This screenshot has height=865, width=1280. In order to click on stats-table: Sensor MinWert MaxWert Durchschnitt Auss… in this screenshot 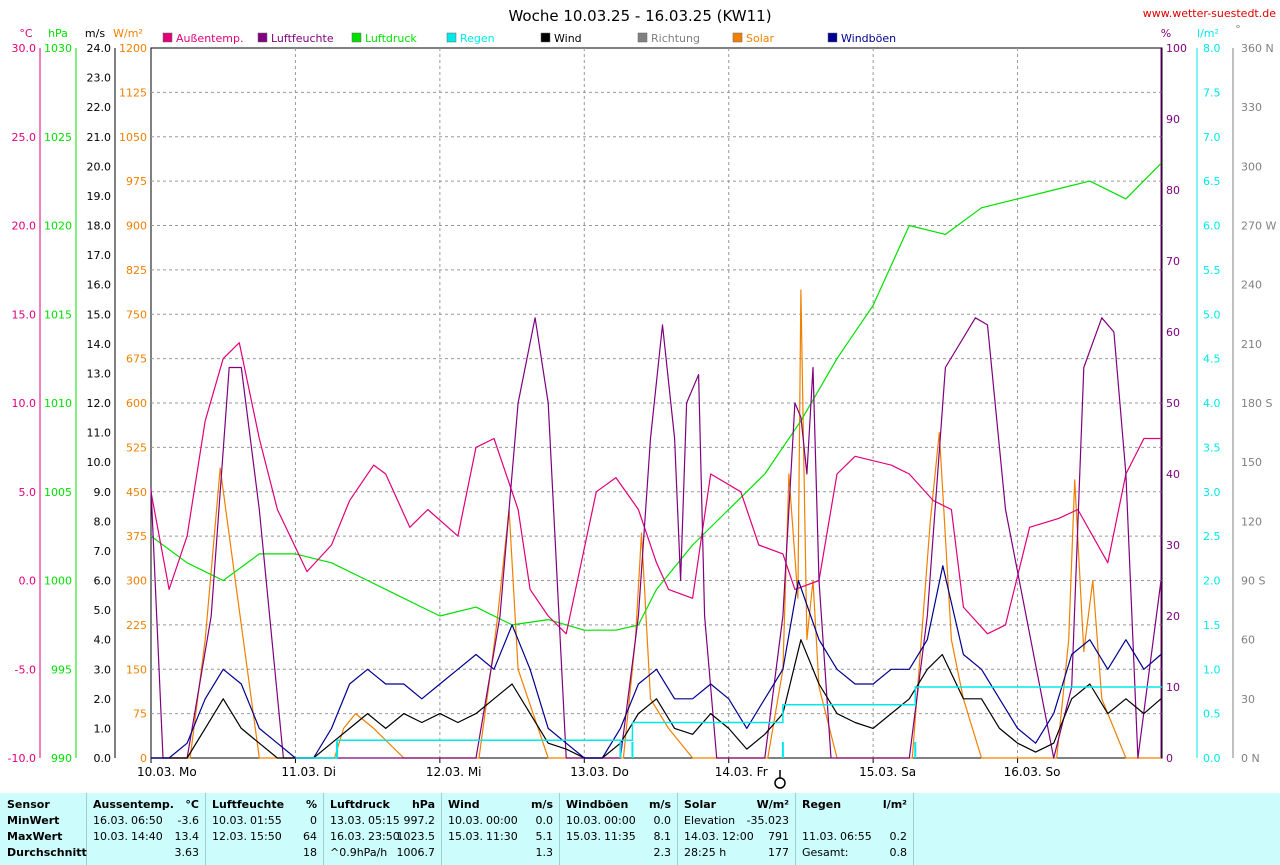, I will do `click(640, 829)`.